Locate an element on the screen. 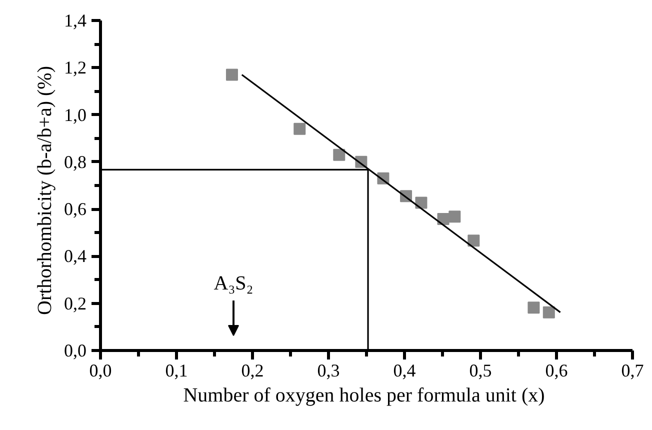  x-tick-label: 0,1 is located at coordinates (176, 370).